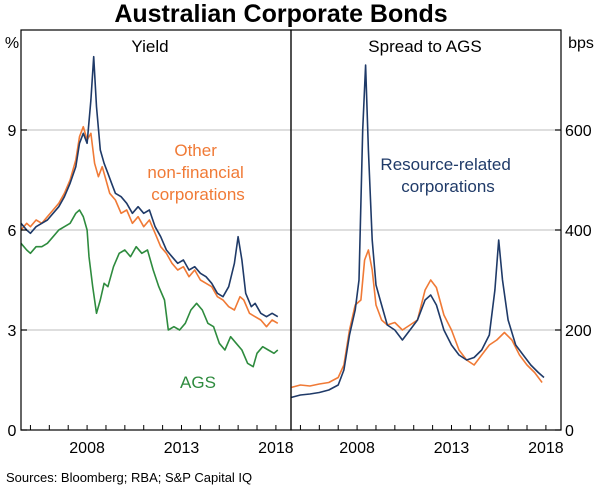  I want to click on y-tick-label: 9, so click(12, 131).